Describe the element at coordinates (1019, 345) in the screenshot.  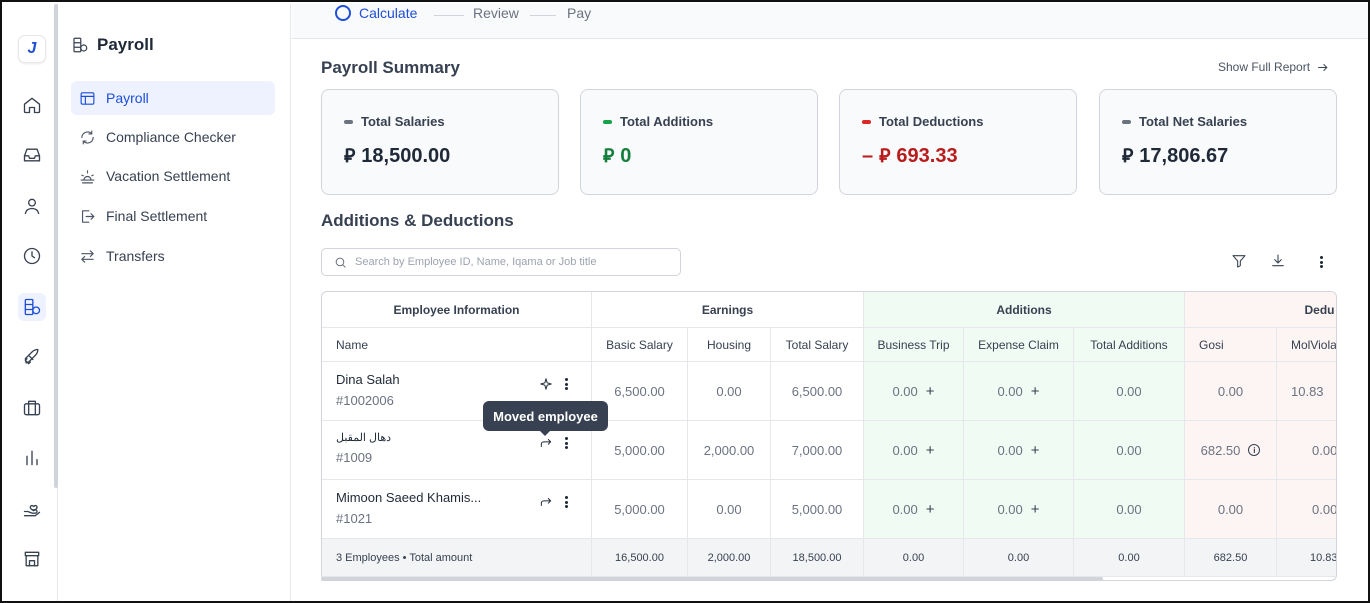
I see `col-expense-claim: Expense Claim` at that location.